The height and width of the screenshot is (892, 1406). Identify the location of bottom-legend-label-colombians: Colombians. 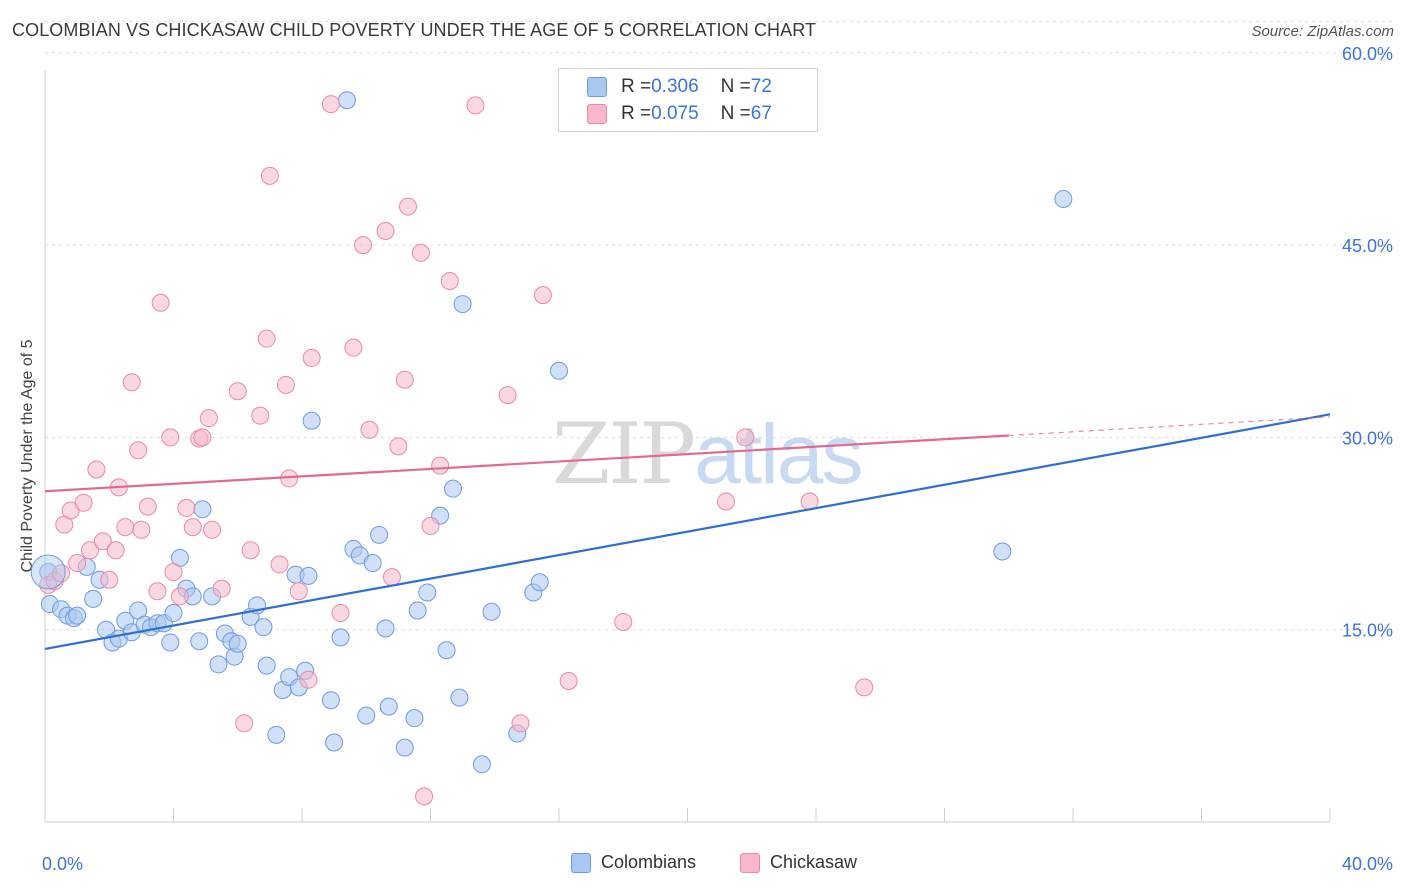
(649, 862).